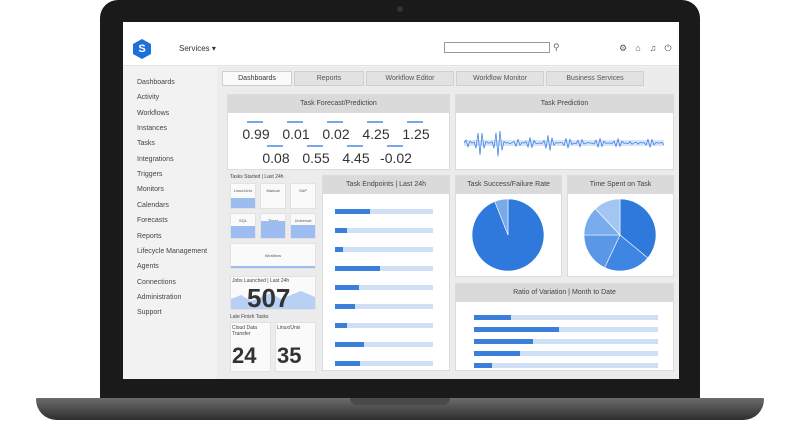  Describe the element at coordinates (316, 158) in the screenshot. I see `forecast-value: 0.55` at that location.